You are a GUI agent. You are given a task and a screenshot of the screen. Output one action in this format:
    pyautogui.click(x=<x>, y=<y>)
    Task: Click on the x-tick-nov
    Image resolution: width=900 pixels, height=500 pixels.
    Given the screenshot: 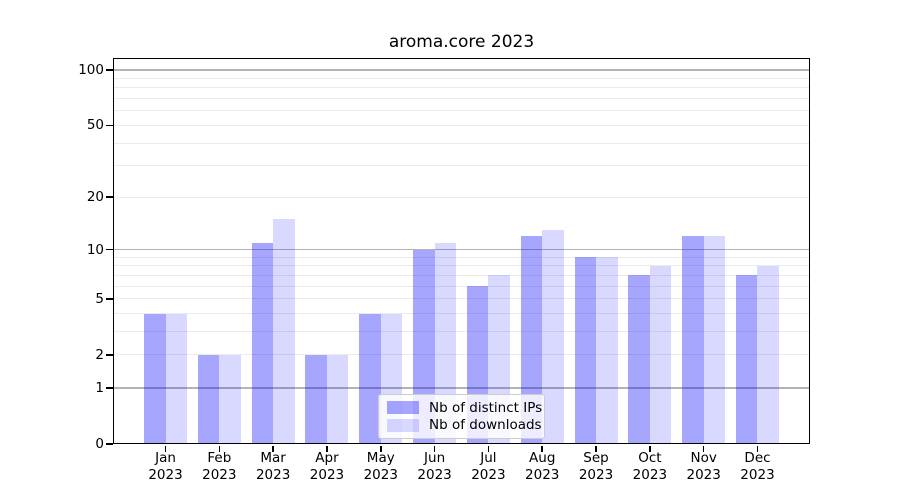 What is the action you would take?
    pyautogui.click(x=703, y=448)
    